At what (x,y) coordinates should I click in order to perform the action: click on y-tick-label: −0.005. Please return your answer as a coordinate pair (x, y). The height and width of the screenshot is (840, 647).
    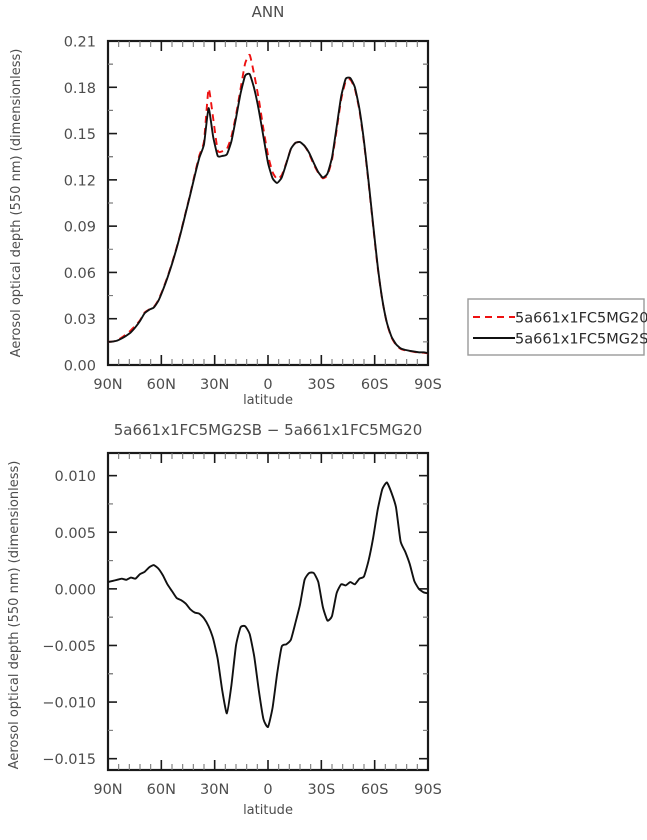
    Looking at the image, I should click on (69, 647).